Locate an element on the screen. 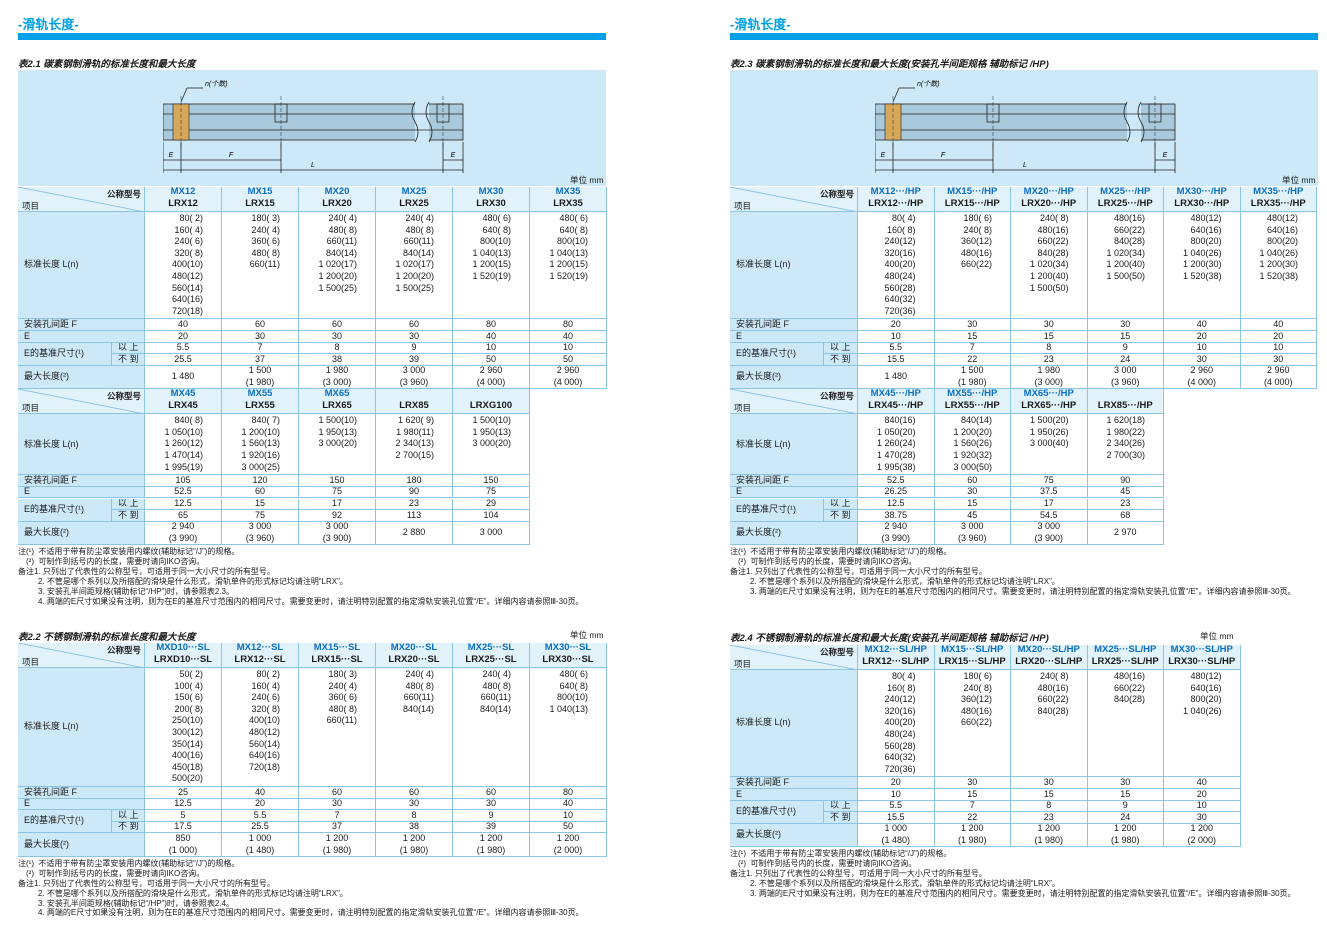 The height and width of the screenshot is (925, 1327). value-cell: 17 is located at coordinates (337, 504).